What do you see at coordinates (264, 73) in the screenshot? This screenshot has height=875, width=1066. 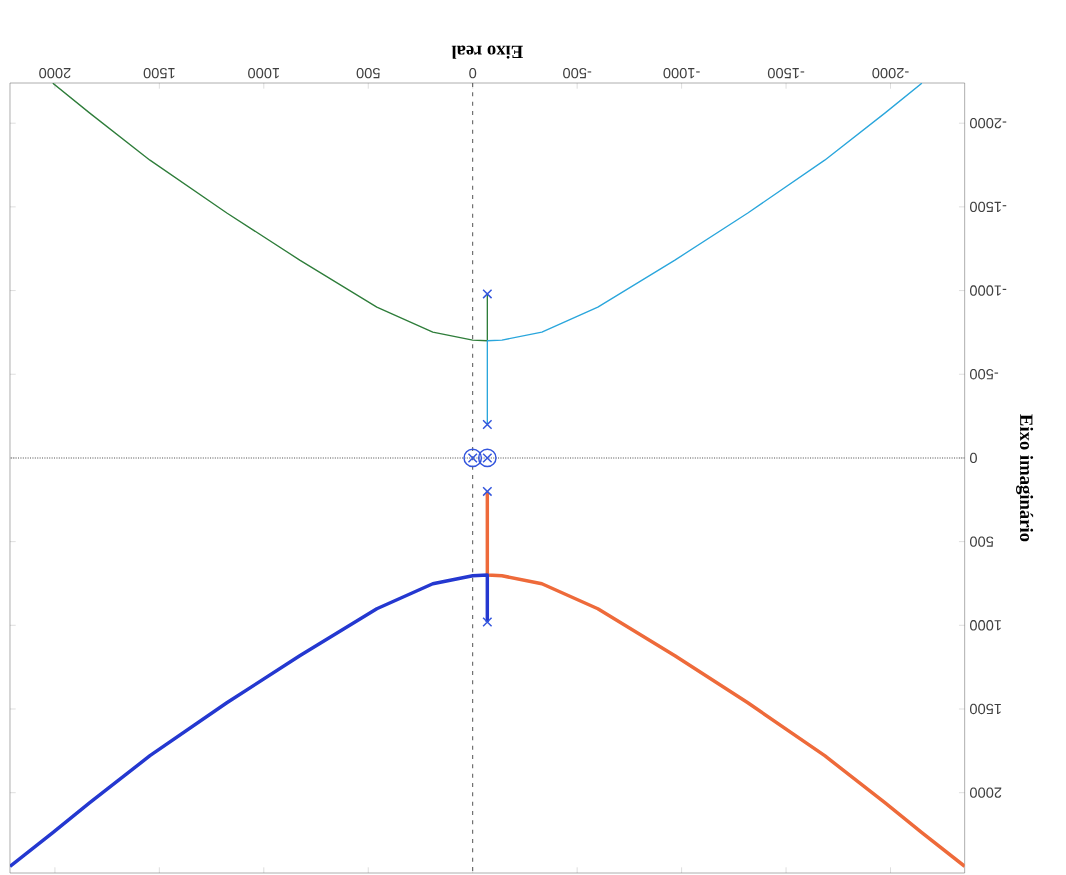 I see `x-tick-label: 1000` at bounding box center [264, 73].